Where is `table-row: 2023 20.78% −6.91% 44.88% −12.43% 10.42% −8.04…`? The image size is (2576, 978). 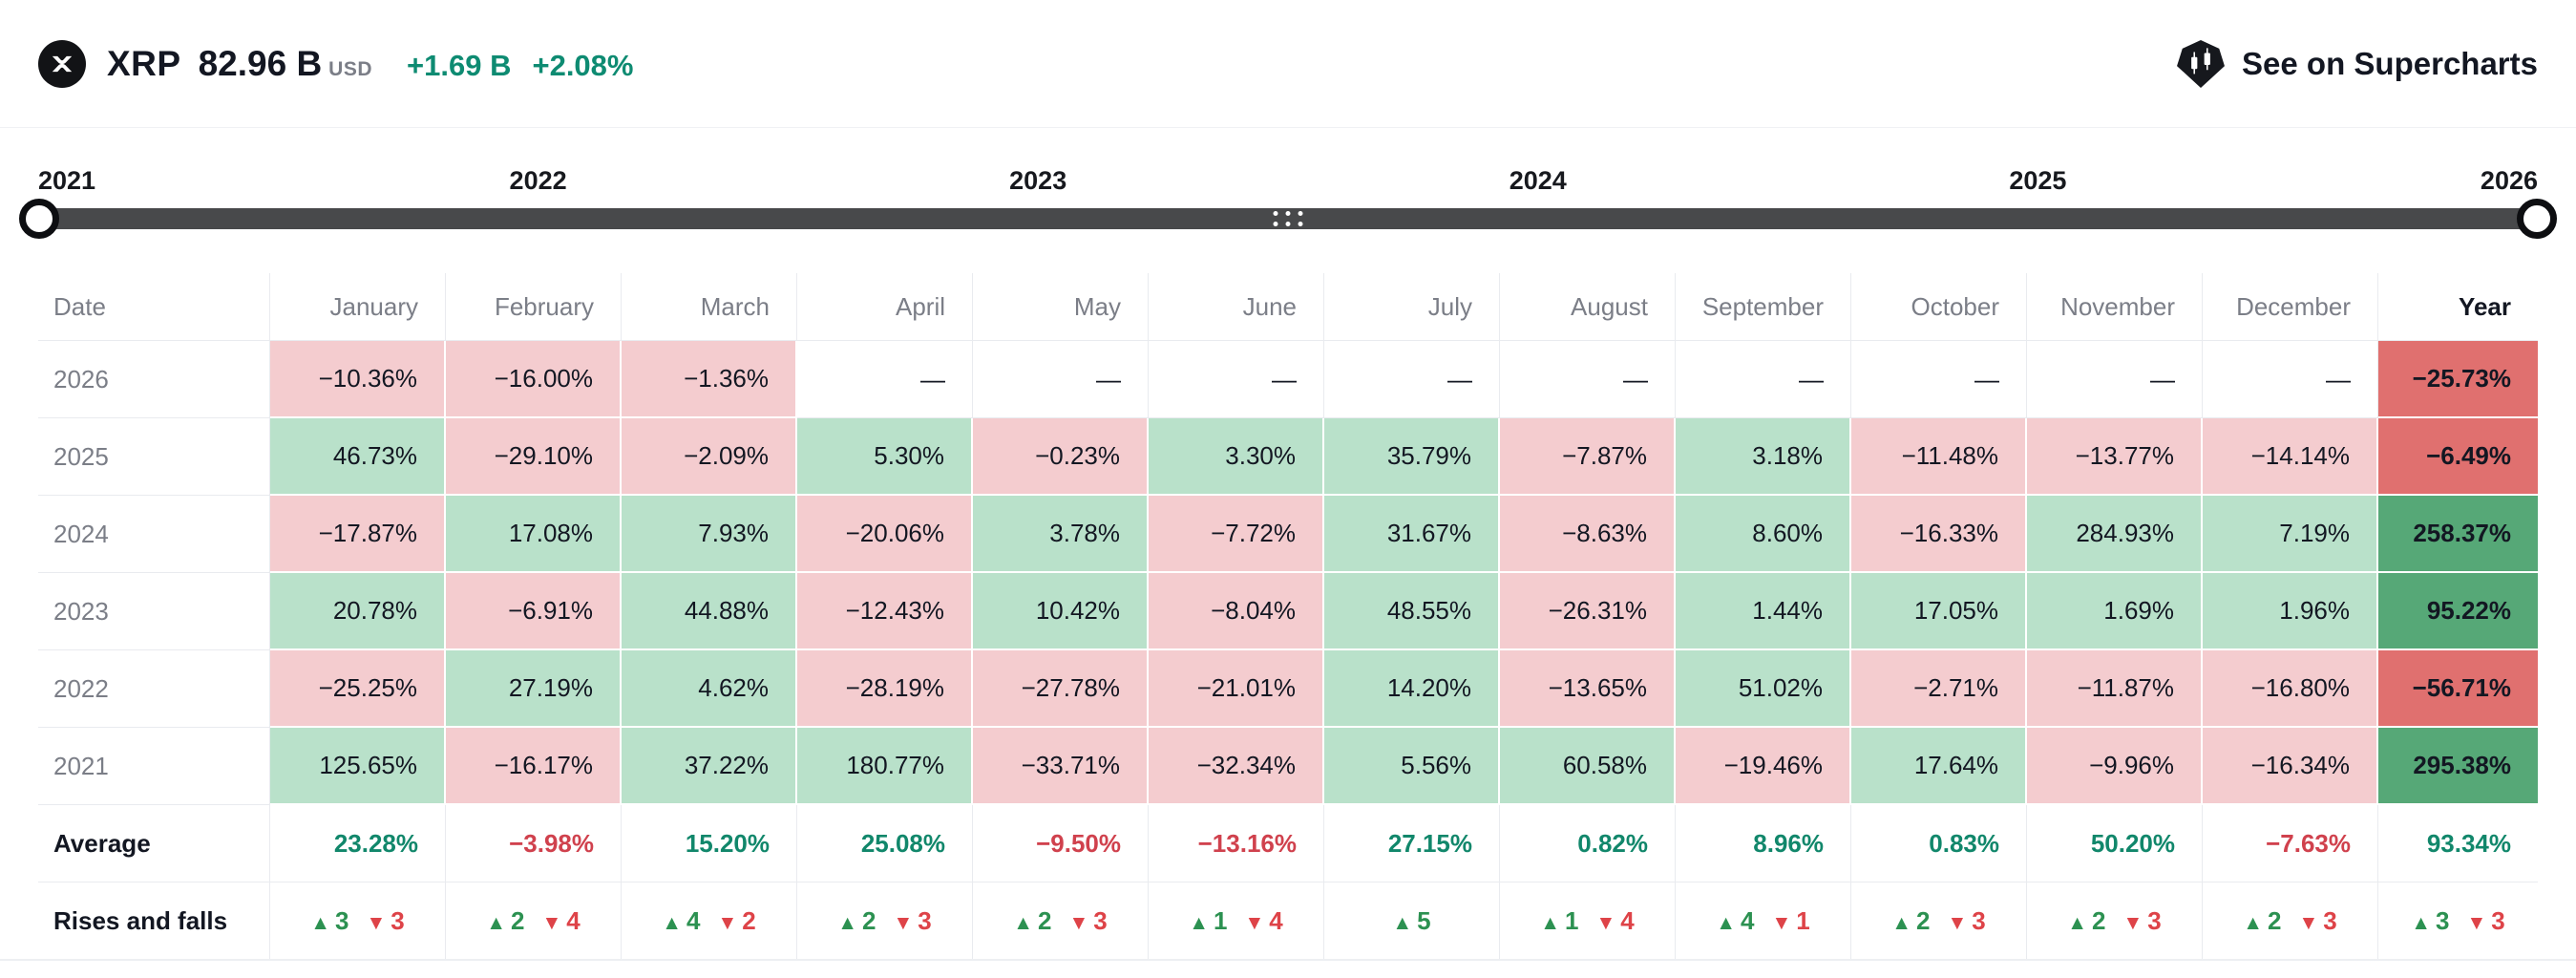 table-row: 2023 20.78% −6.91% 44.88% −12.43% 10.42% −8.04… is located at coordinates (1288, 612).